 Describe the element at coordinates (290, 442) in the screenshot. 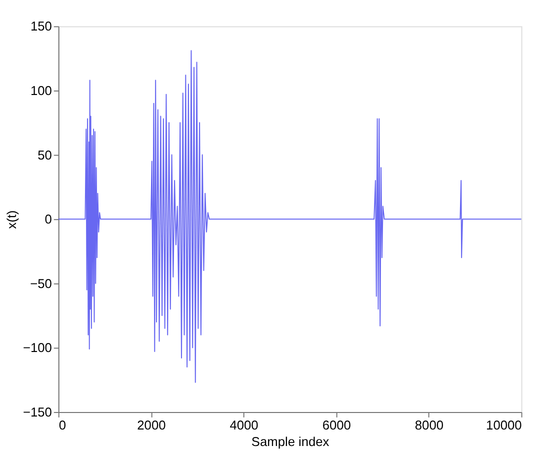

I see `x-axis-title: Sample index` at that location.